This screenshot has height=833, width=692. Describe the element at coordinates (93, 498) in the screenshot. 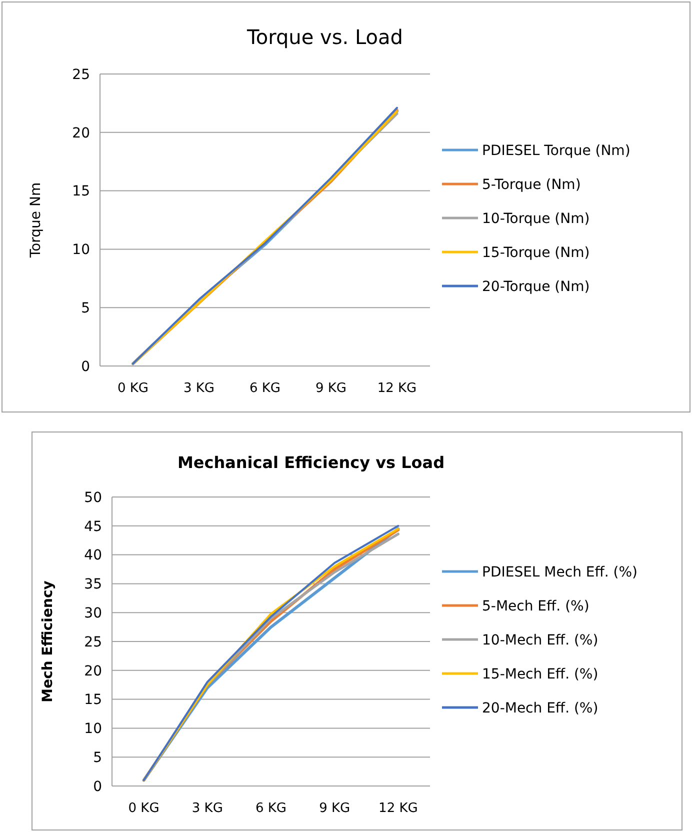

I see `y-tick-label: 50` at that location.